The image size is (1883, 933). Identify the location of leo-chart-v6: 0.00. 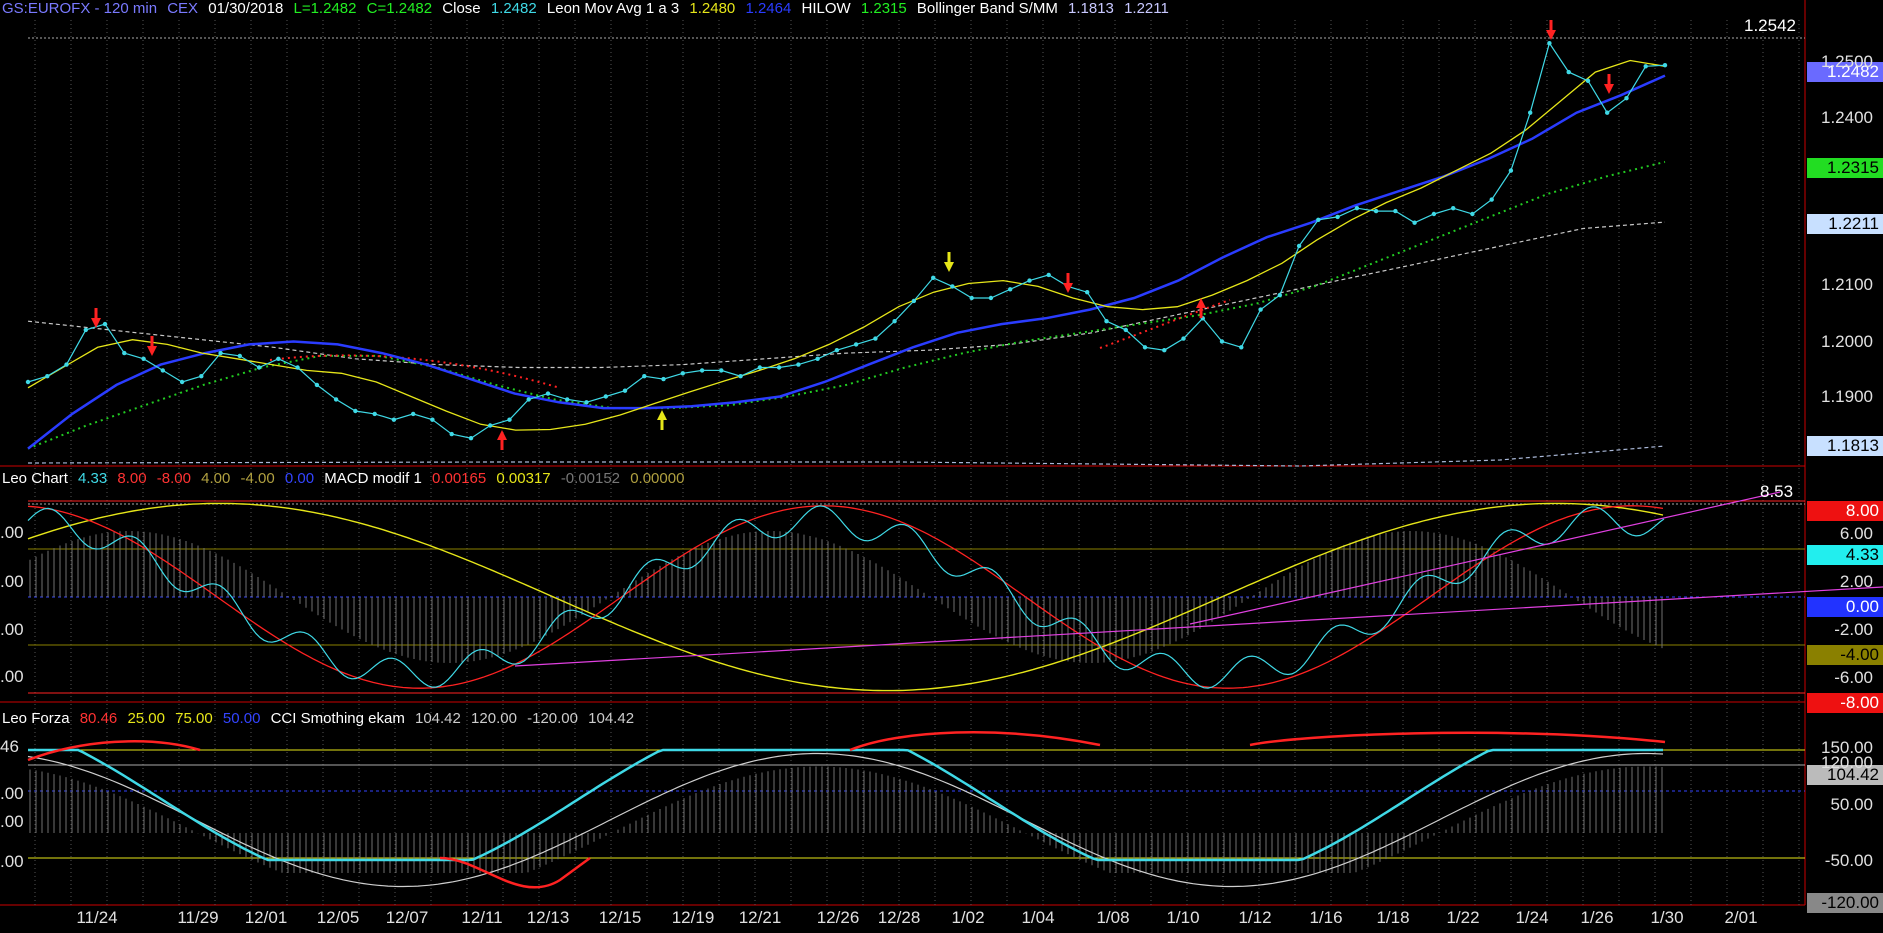
(299, 478).